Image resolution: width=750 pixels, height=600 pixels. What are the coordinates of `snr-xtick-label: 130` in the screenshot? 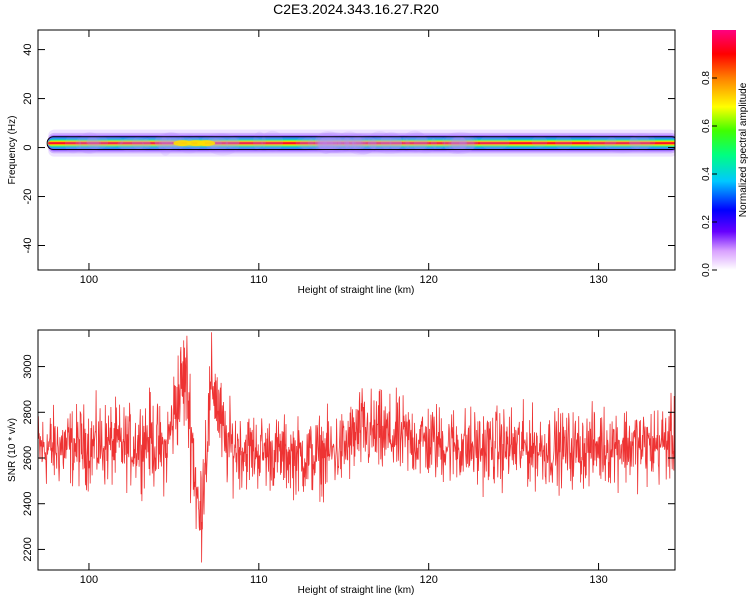 It's located at (598, 580).